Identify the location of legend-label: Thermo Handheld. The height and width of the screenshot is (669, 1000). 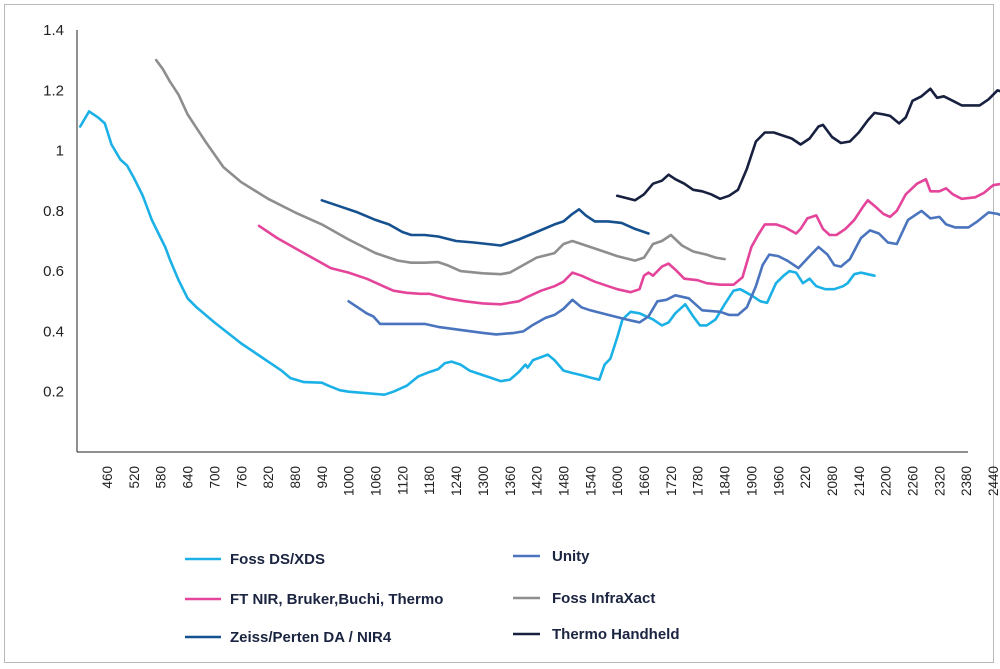
(616, 634).